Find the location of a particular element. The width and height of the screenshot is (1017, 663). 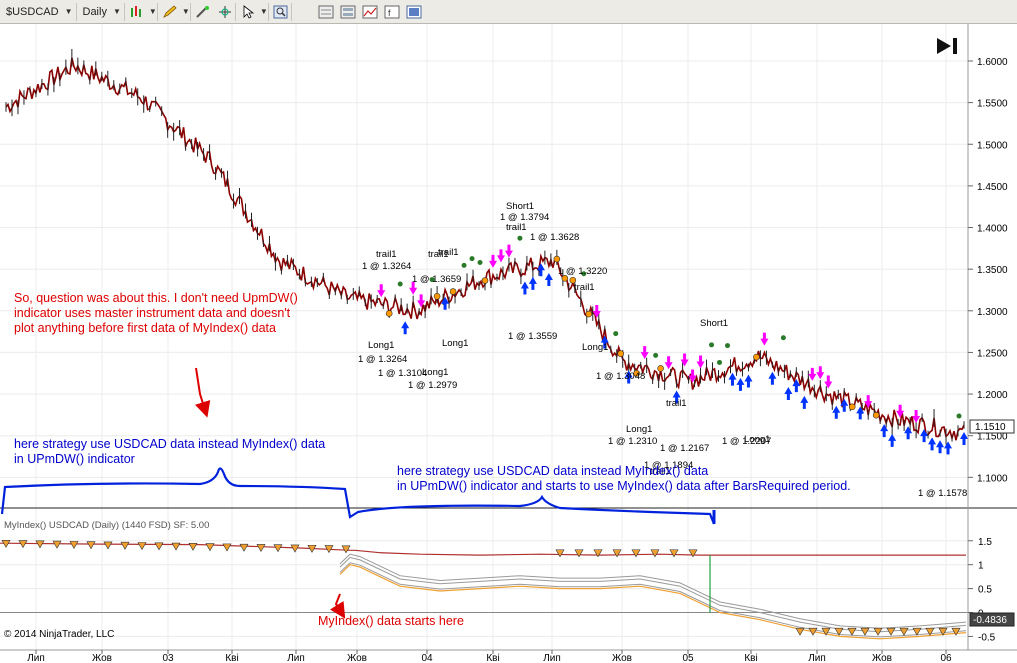

indicator-tick-label: -0.5 is located at coordinates (987, 637).